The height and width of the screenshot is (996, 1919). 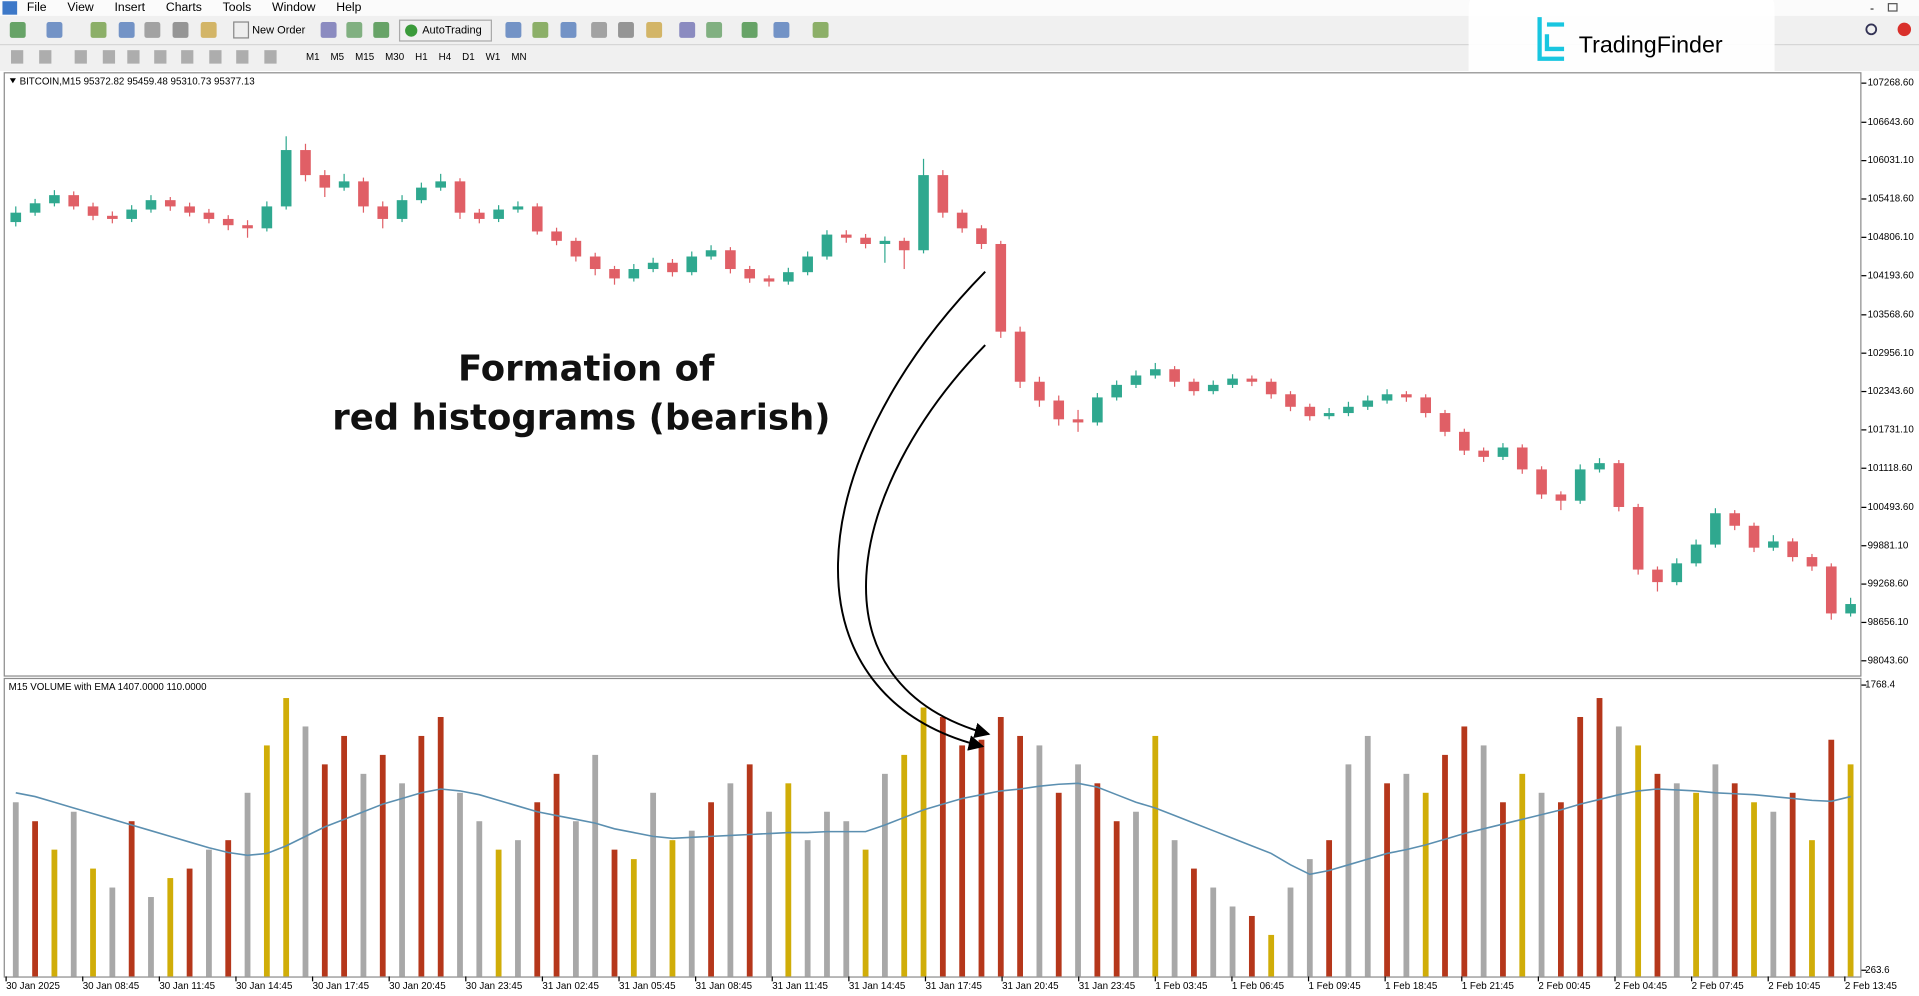 What do you see at coordinates (724, 986) in the screenshot?
I see `x-tick-label: 31 Jan 08:45` at bounding box center [724, 986].